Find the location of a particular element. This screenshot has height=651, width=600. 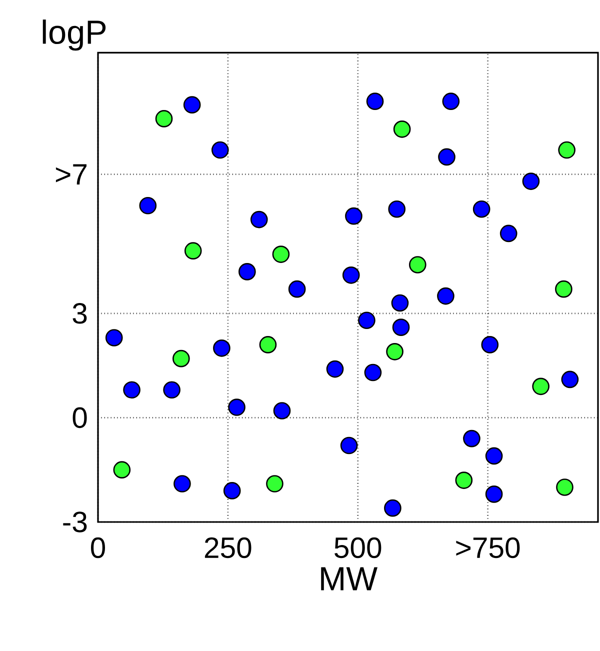

x-tick-label: 250 is located at coordinates (228, 547).